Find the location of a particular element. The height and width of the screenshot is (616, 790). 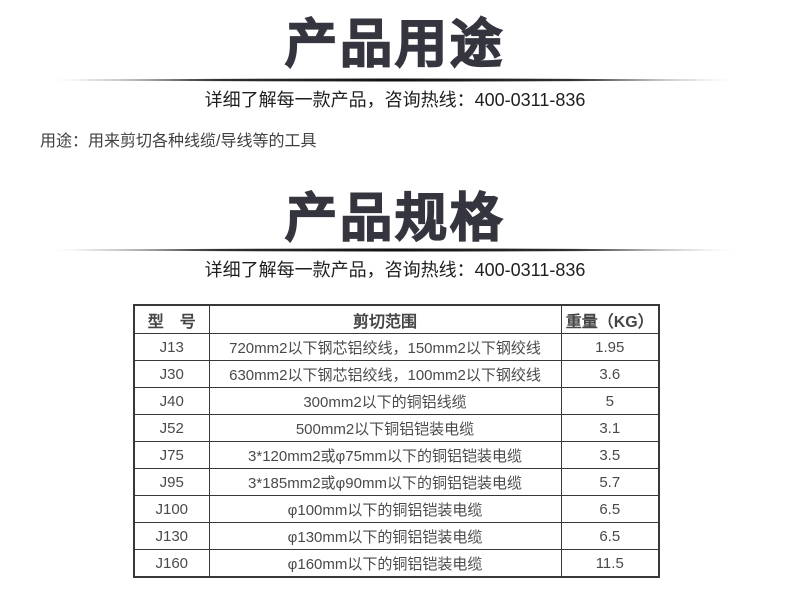

table-row: J75 3*120mm2或φ75mm以下的铜铝铠装电缆 3.5 is located at coordinates (396, 455).